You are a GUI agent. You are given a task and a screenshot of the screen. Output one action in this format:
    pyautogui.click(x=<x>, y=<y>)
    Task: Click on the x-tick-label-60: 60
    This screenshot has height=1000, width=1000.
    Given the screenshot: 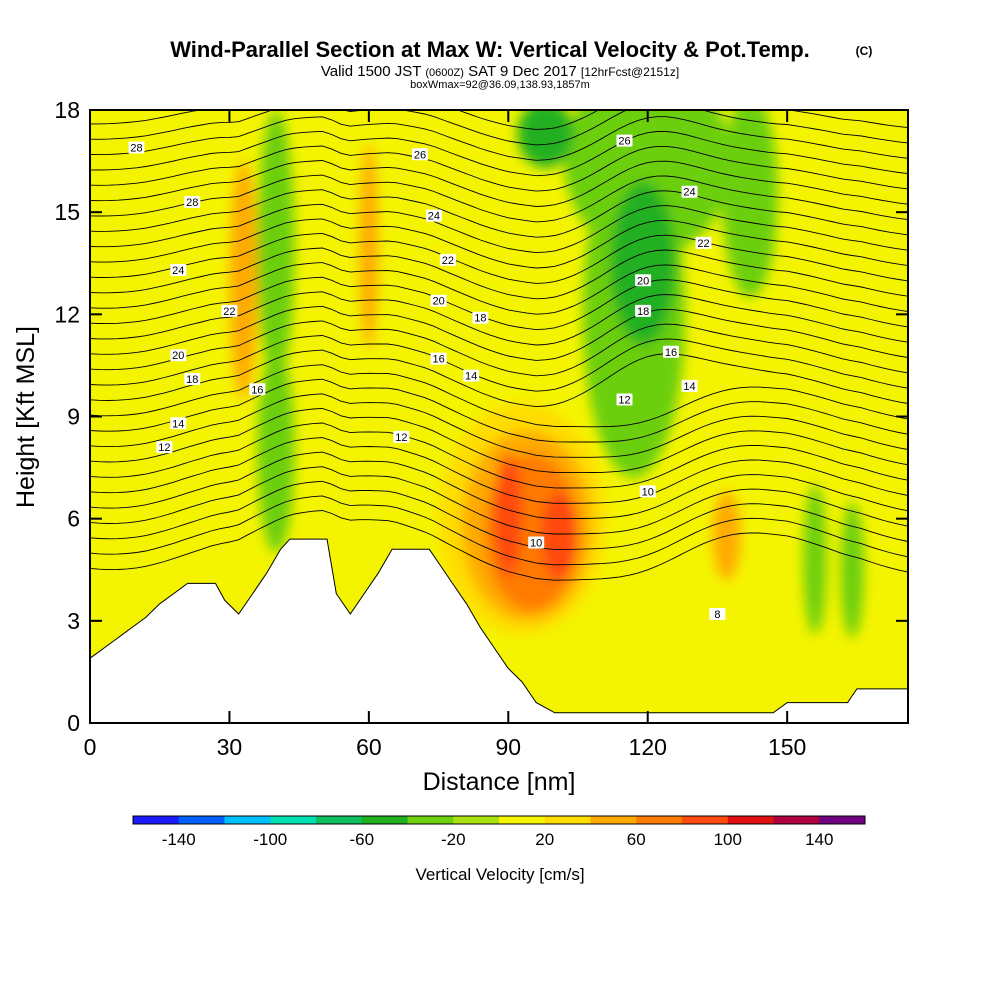 What is the action you would take?
    pyautogui.click(x=369, y=747)
    